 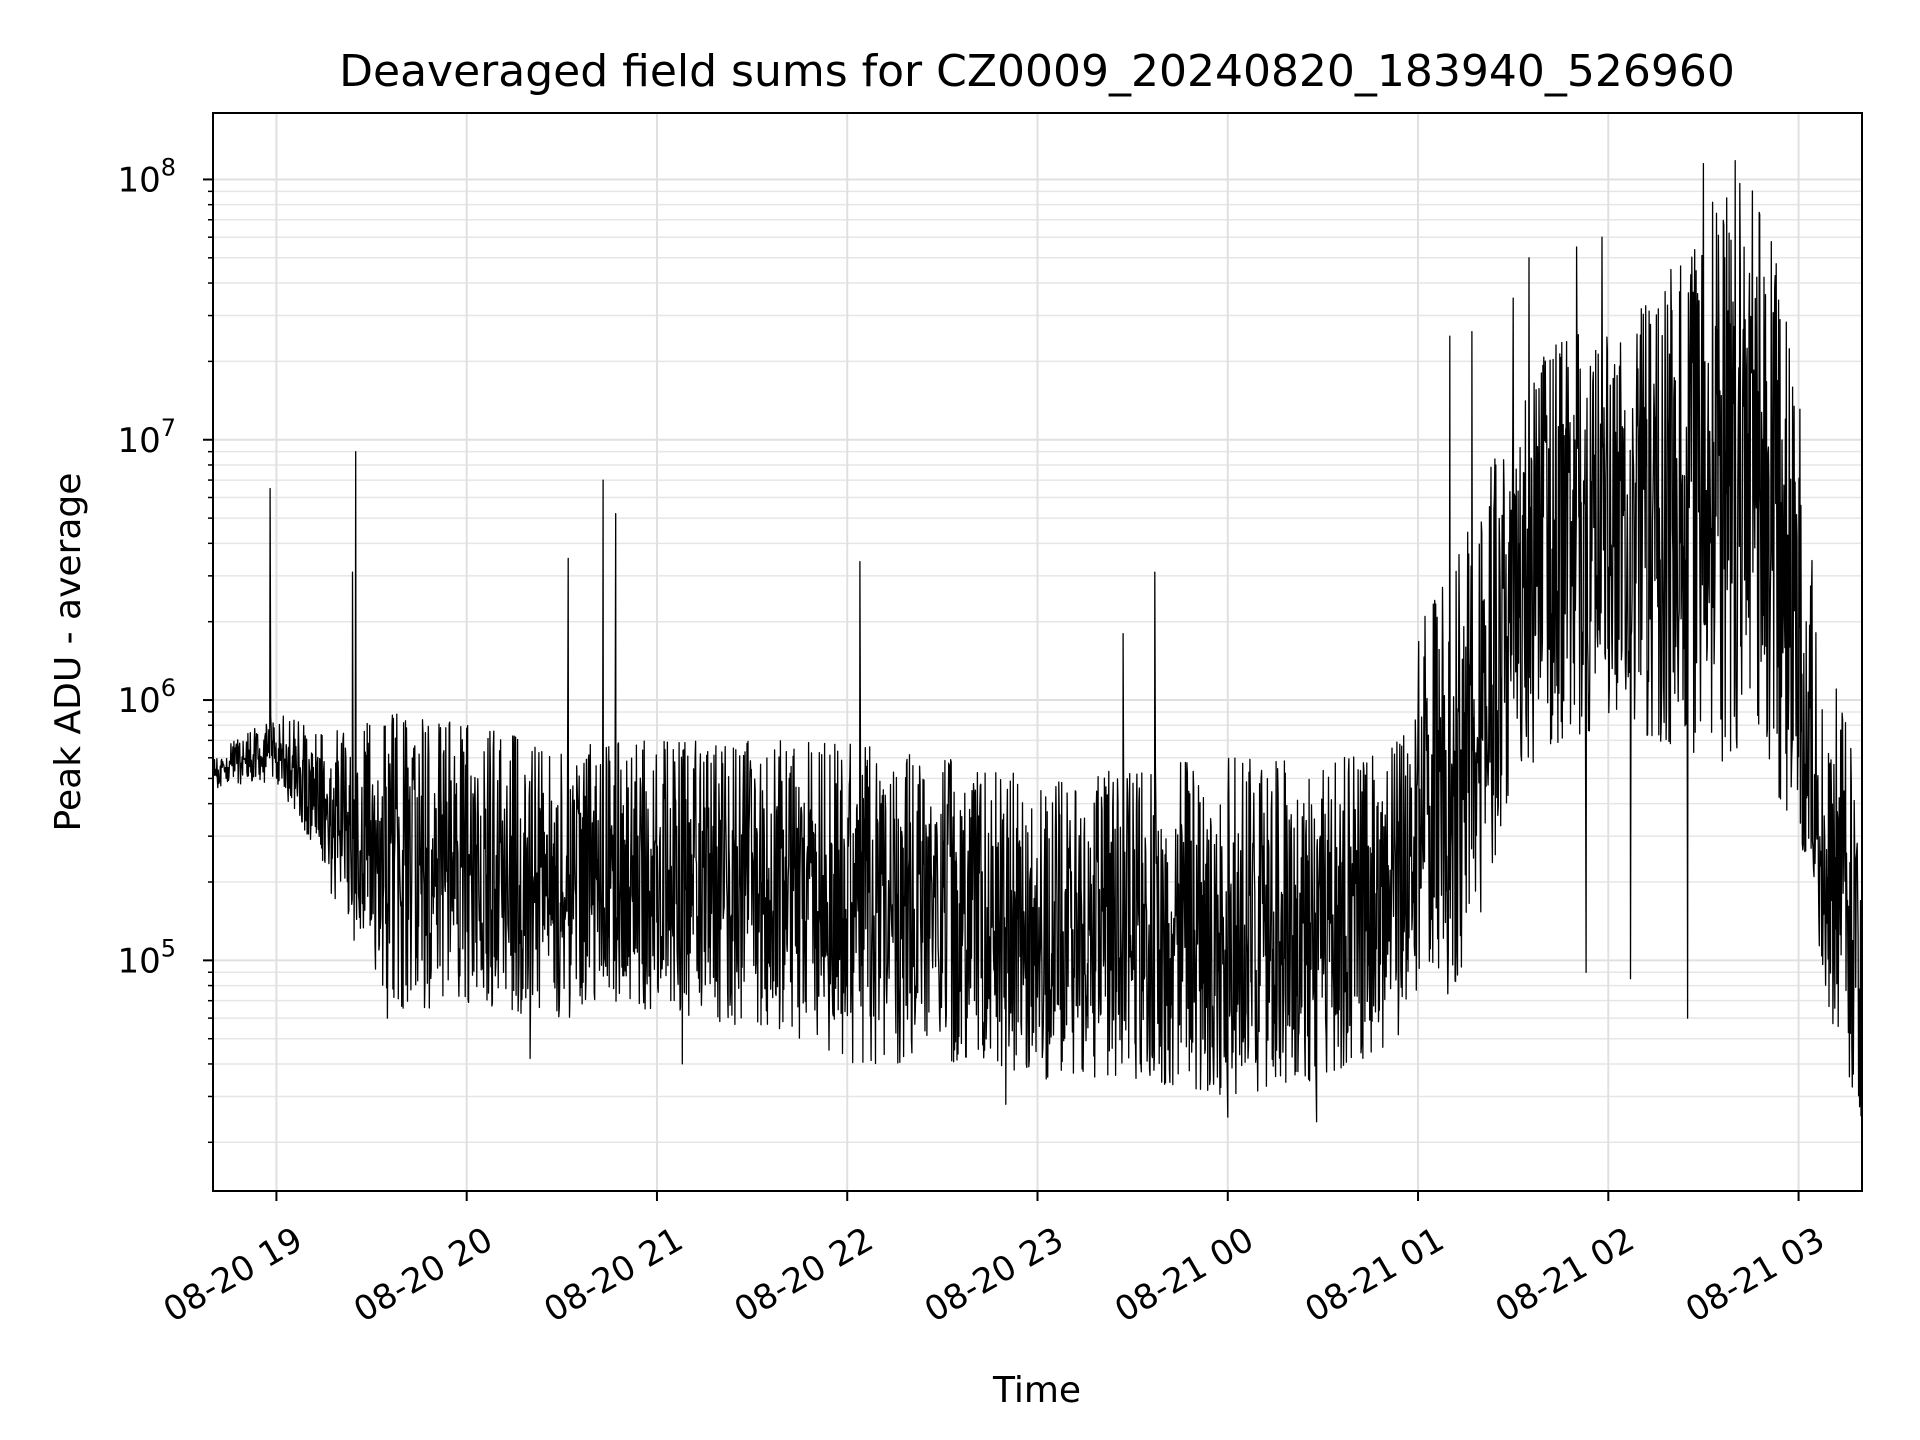 What do you see at coordinates (168, 948) in the screenshot?
I see `y-tick-label-exponent: 5` at bounding box center [168, 948].